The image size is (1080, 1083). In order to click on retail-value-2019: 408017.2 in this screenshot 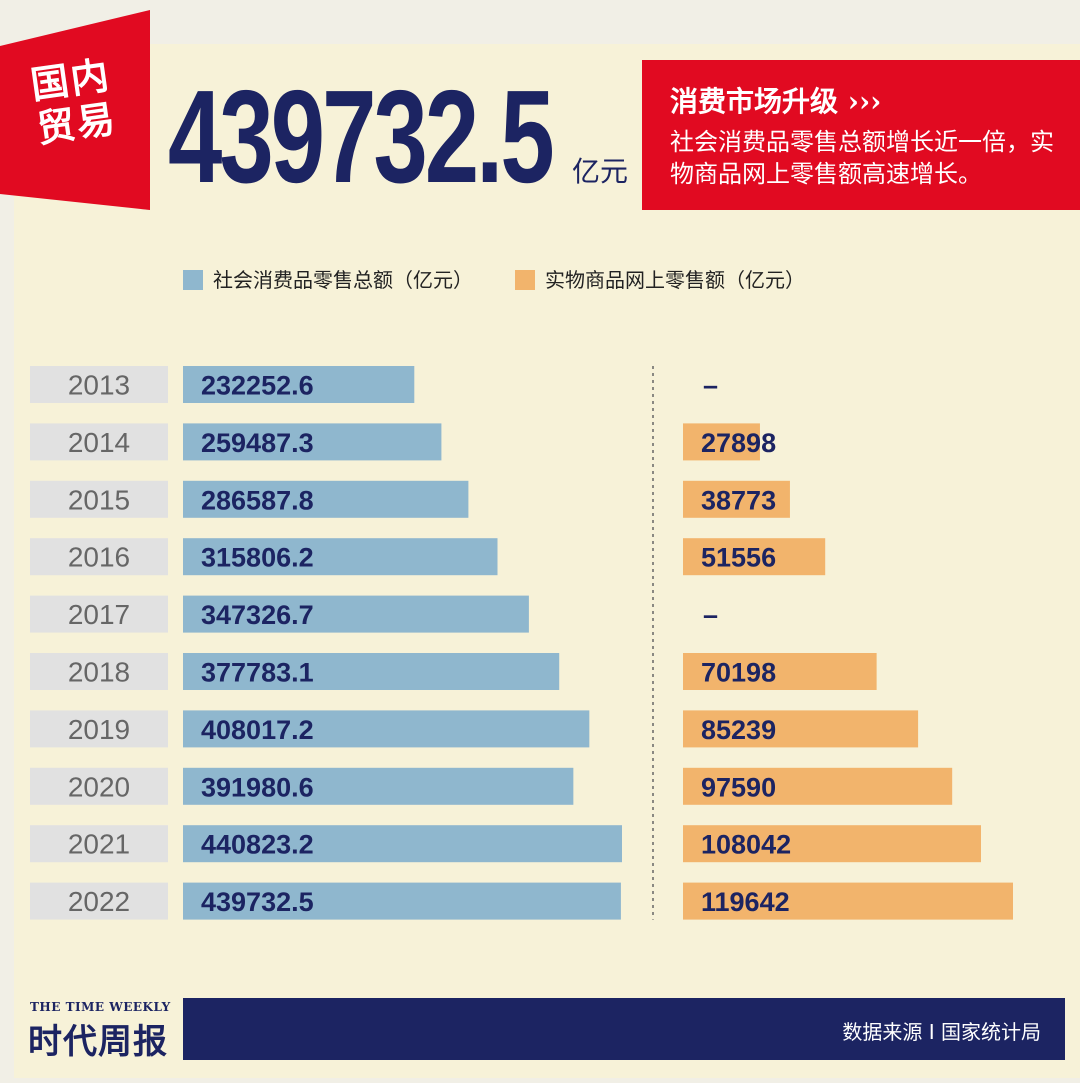, I will do `click(257, 730)`.